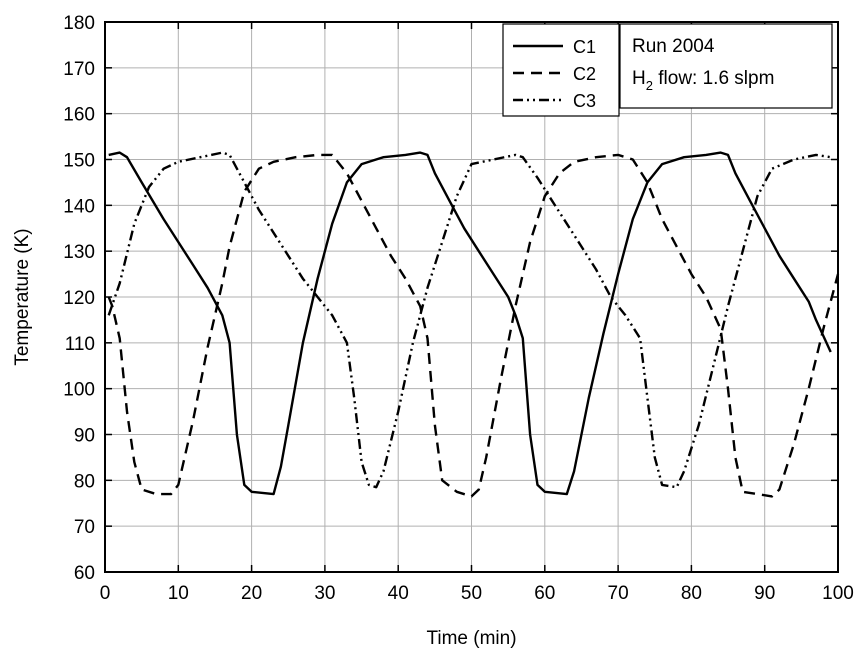  I want to click on annotation-flow-suffix: flow: 1.6 slpm, so click(713, 78).